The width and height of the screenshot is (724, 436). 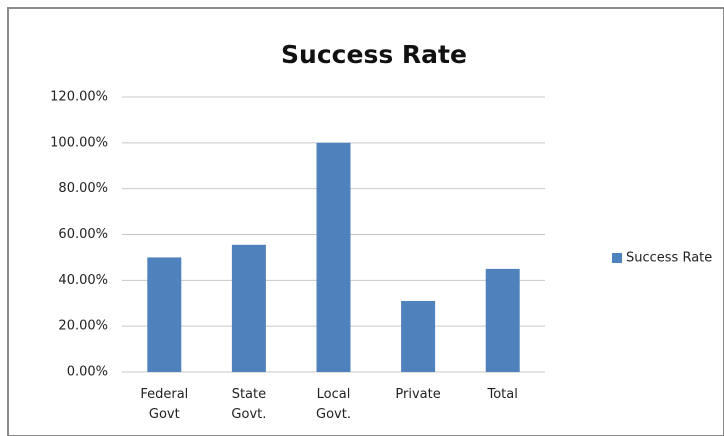 I want to click on x-tick-label: Federal Govt, so click(x=164, y=404).